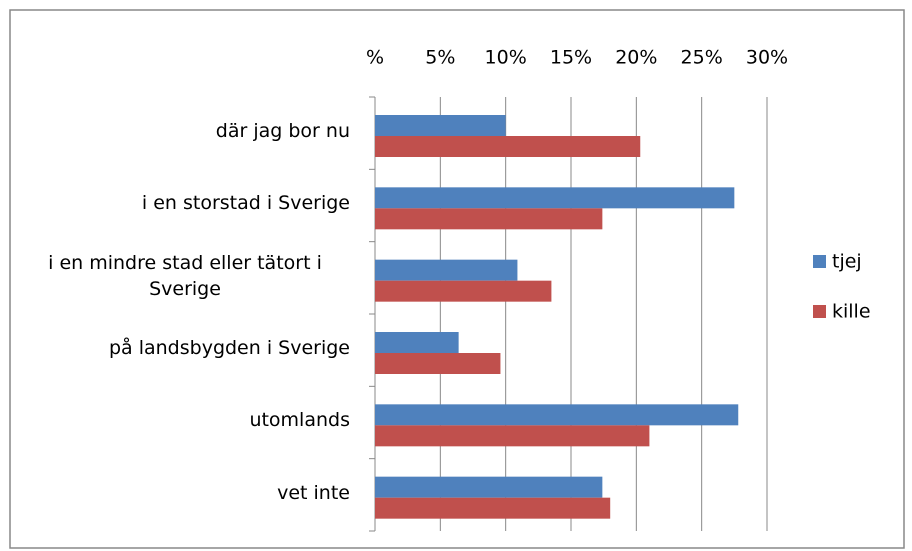  Describe the element at coordinates (299, 420) in the screenshot. I see `y-tick-label: utomlands` at that location.